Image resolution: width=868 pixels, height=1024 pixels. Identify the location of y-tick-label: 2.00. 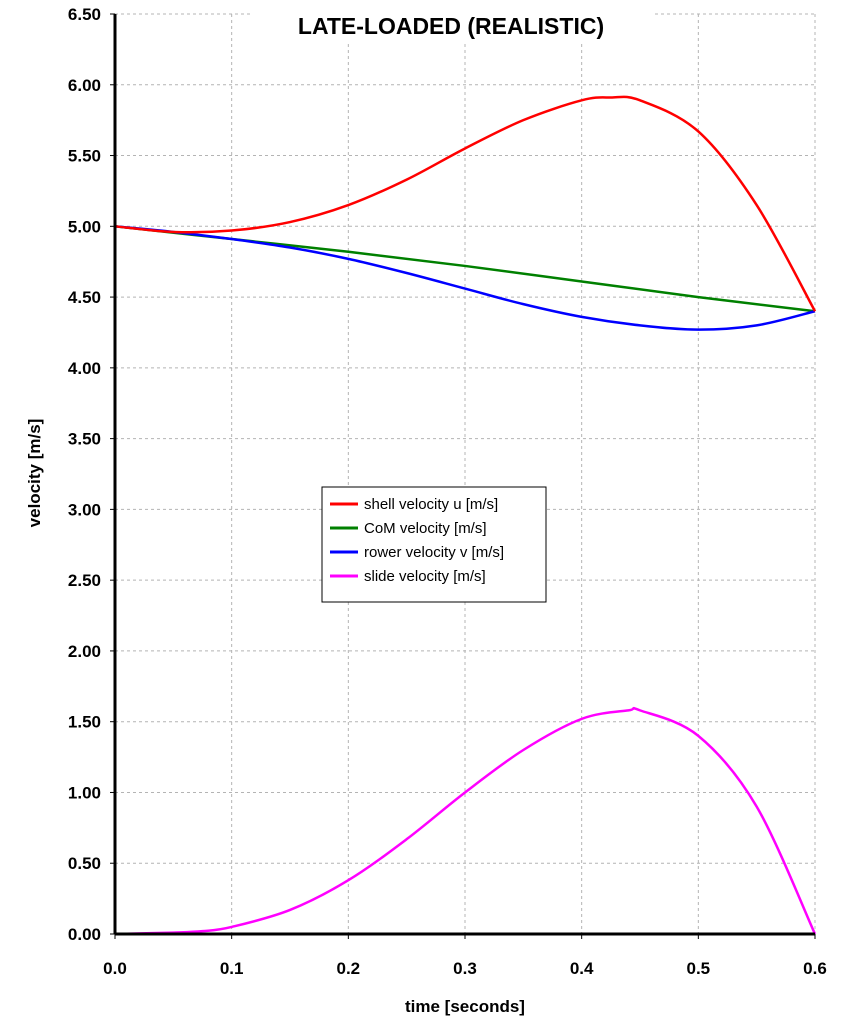
(84, 651).